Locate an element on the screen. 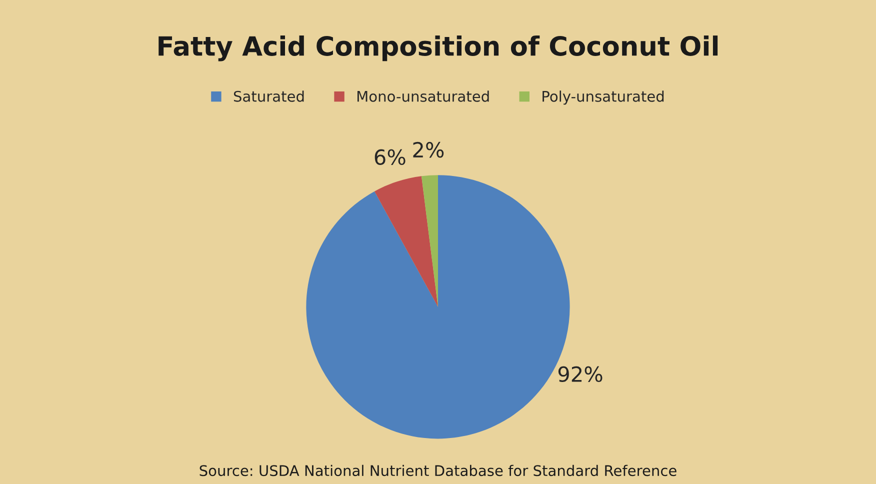  data-label: 6% is located at coordinates (390, 157).